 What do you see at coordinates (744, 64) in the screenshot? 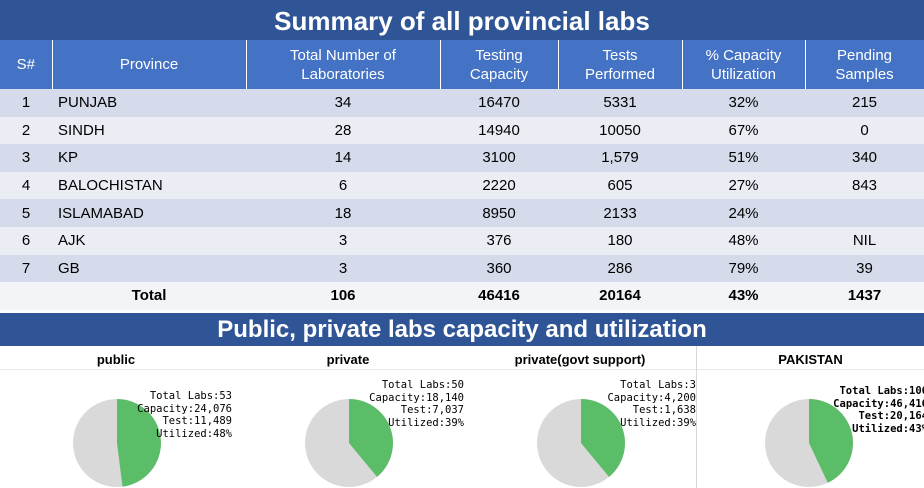
I see `header-utilization: % Capacity Utilization` at bounding box center [744, 64].